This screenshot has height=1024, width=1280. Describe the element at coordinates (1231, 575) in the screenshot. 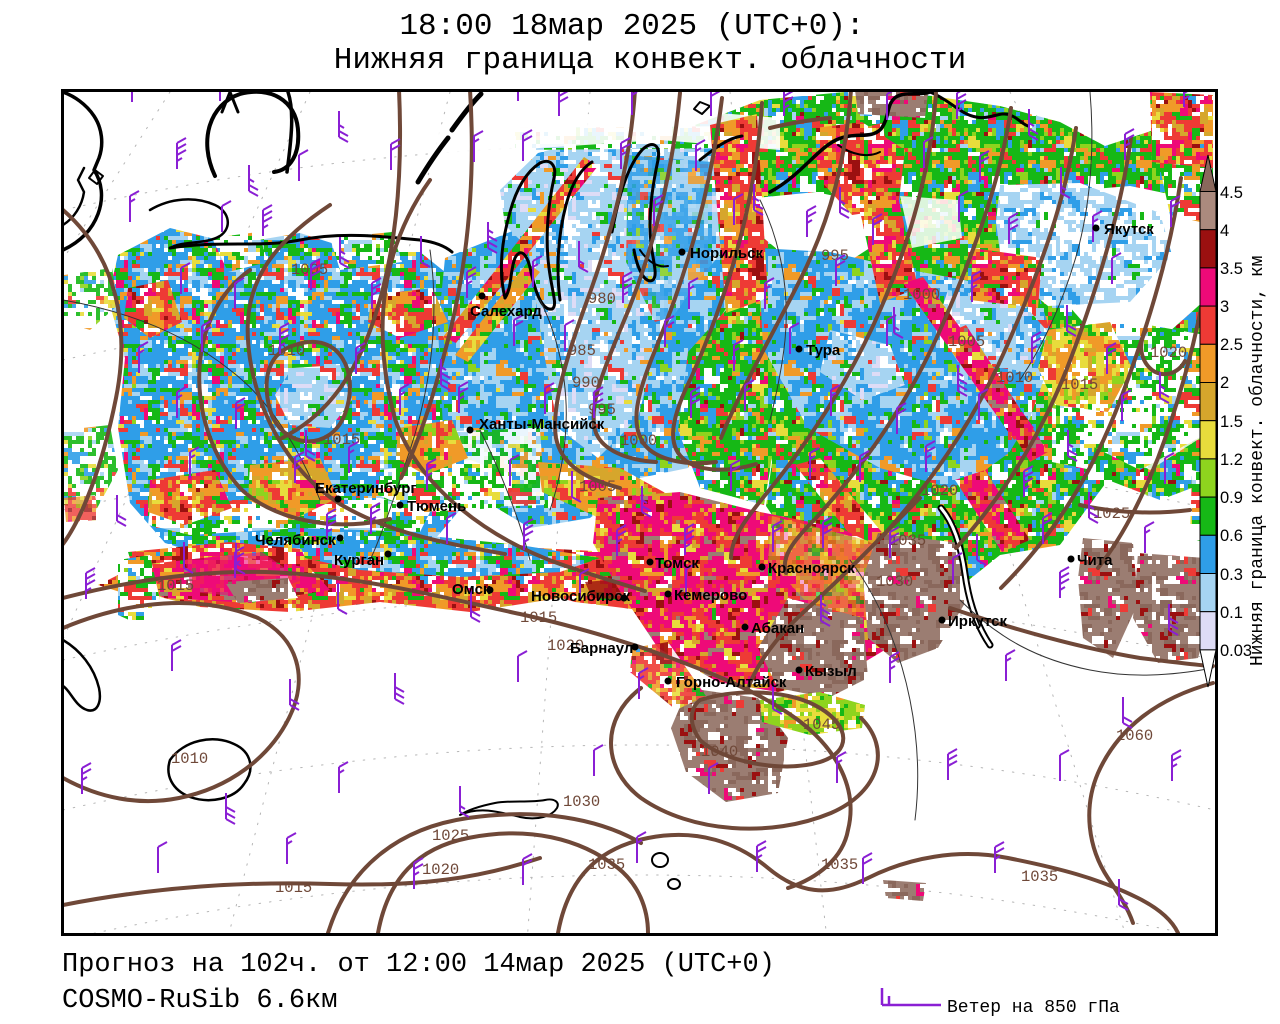

I see `svg-text: 0.3` at that location.